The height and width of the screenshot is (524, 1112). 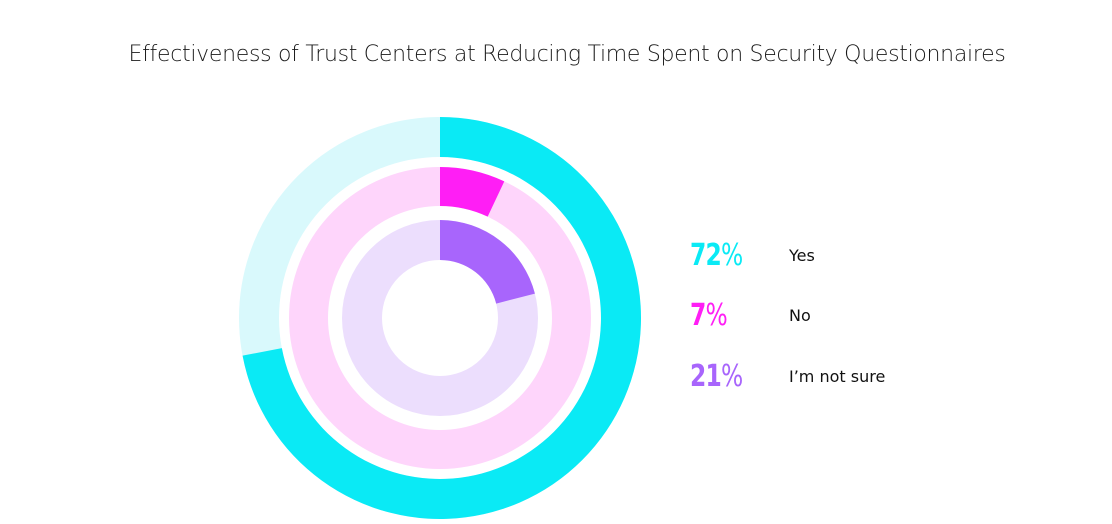 What do you see at coordinates (709, 315) in the screenshot?
I see `legend-value-no: 7%` at bounding box center [709, 315].